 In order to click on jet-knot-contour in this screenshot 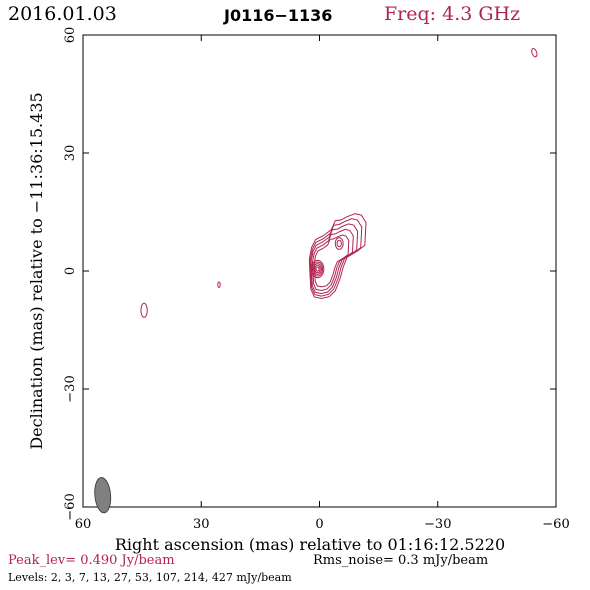, I will do `click(339, 243)`.